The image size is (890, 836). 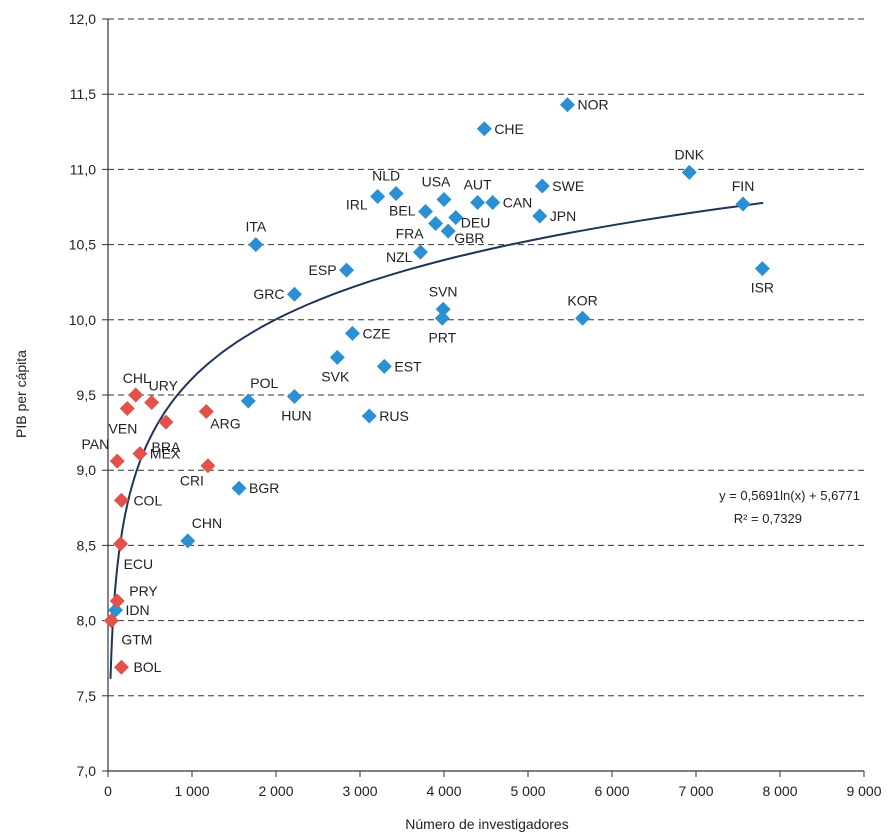 I want to click on y-tick-label: 10,5, so click(x=82, y=245).